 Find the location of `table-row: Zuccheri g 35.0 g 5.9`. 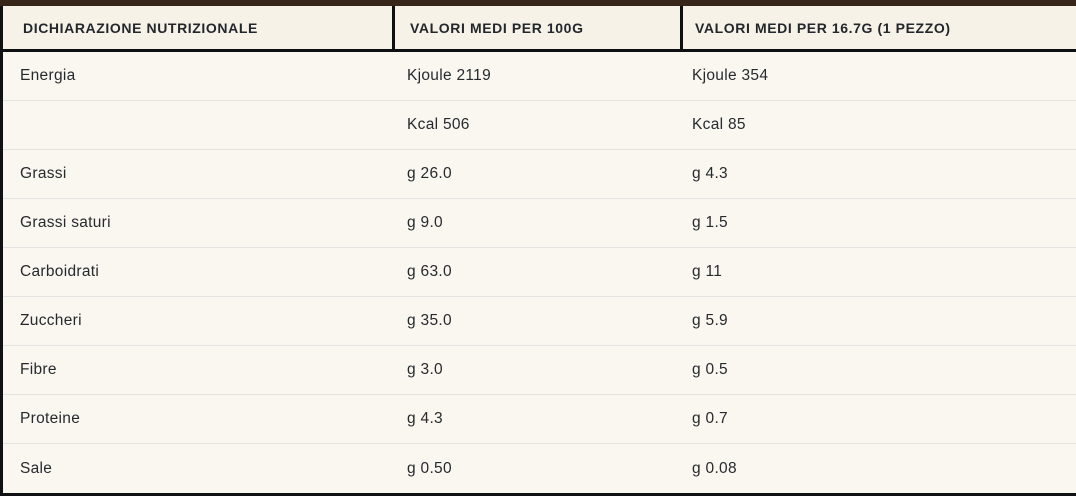

table-row: Zuccheri g 35.0 g 5.9 is located at coordinates (539, 321).